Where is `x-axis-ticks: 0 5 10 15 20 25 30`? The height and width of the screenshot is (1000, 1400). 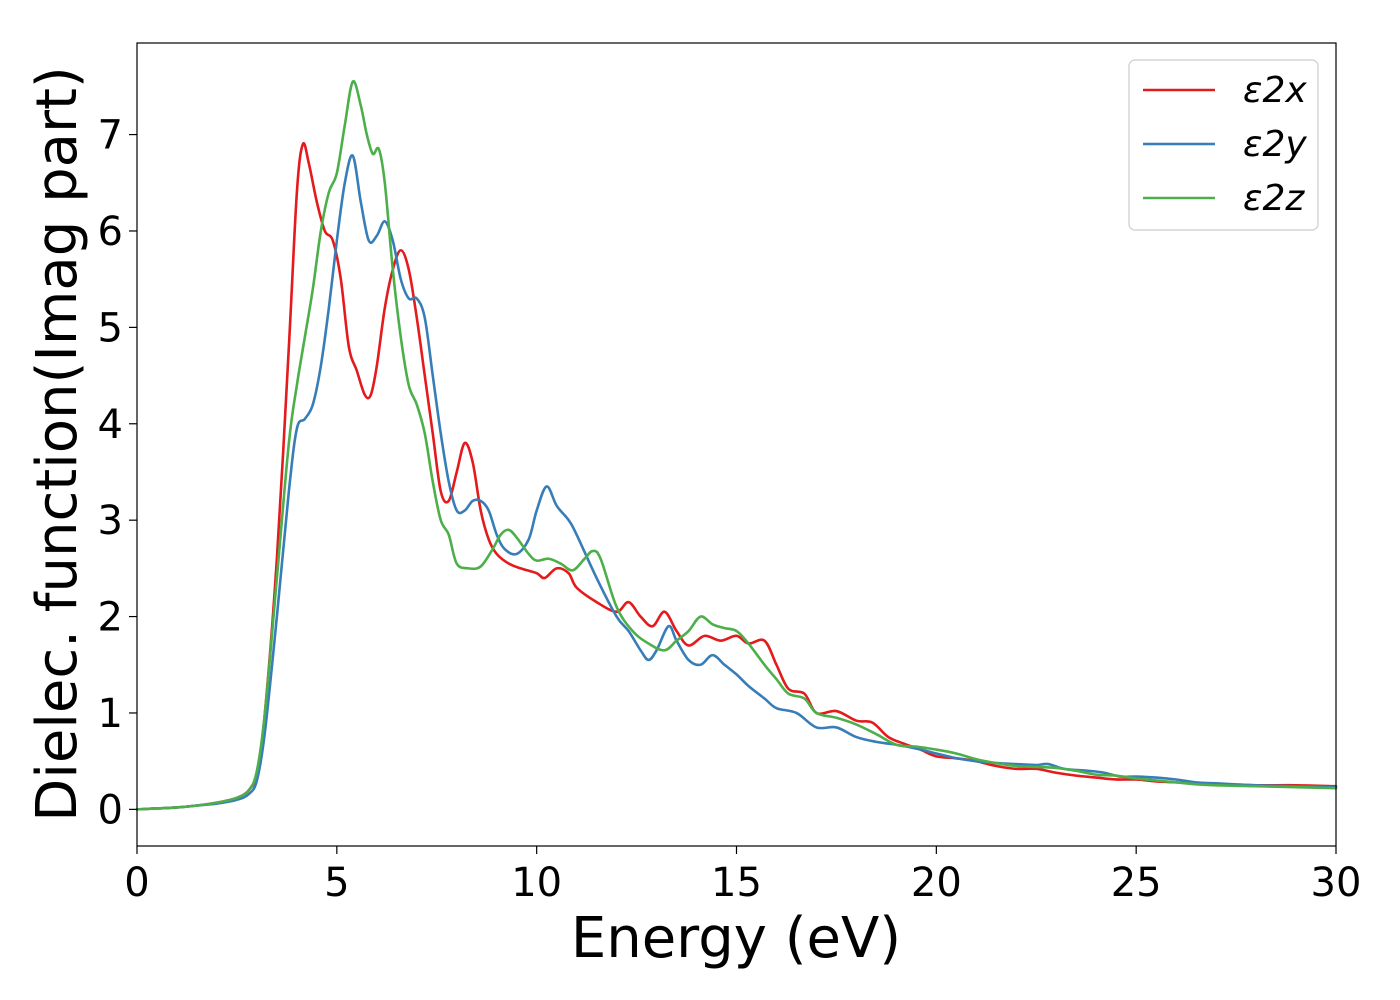
x-axis-ticks: 0 5 10 15 20 25 30 is located at coordinates (742, 876).